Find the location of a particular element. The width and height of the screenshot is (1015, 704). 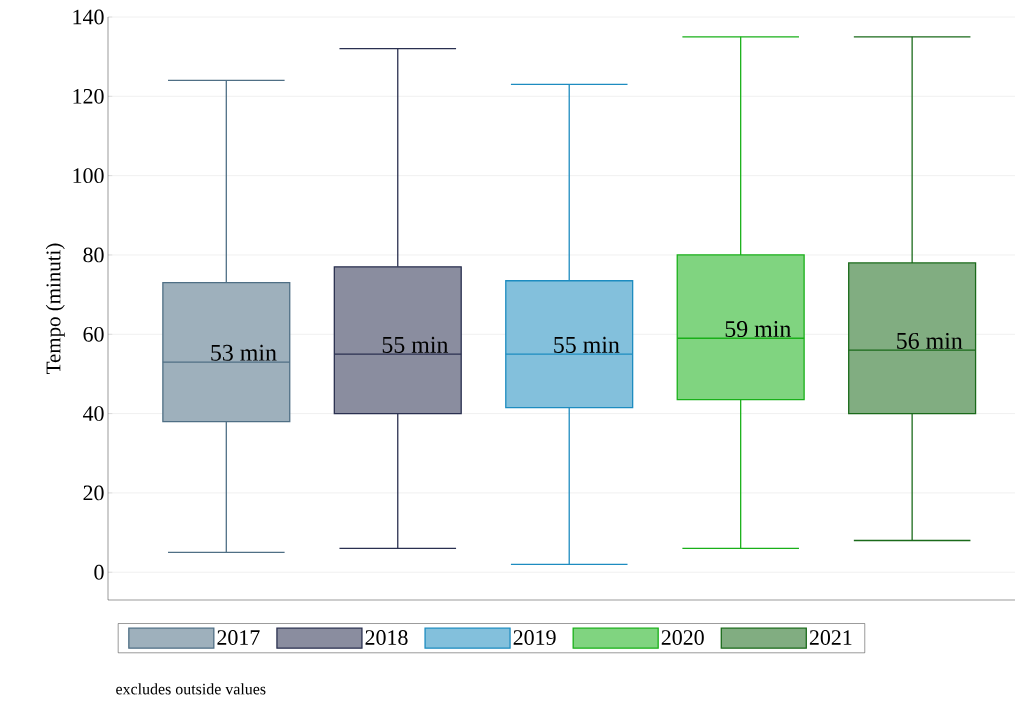

y-tick-label: 40 is located at coordinates (93, 413).